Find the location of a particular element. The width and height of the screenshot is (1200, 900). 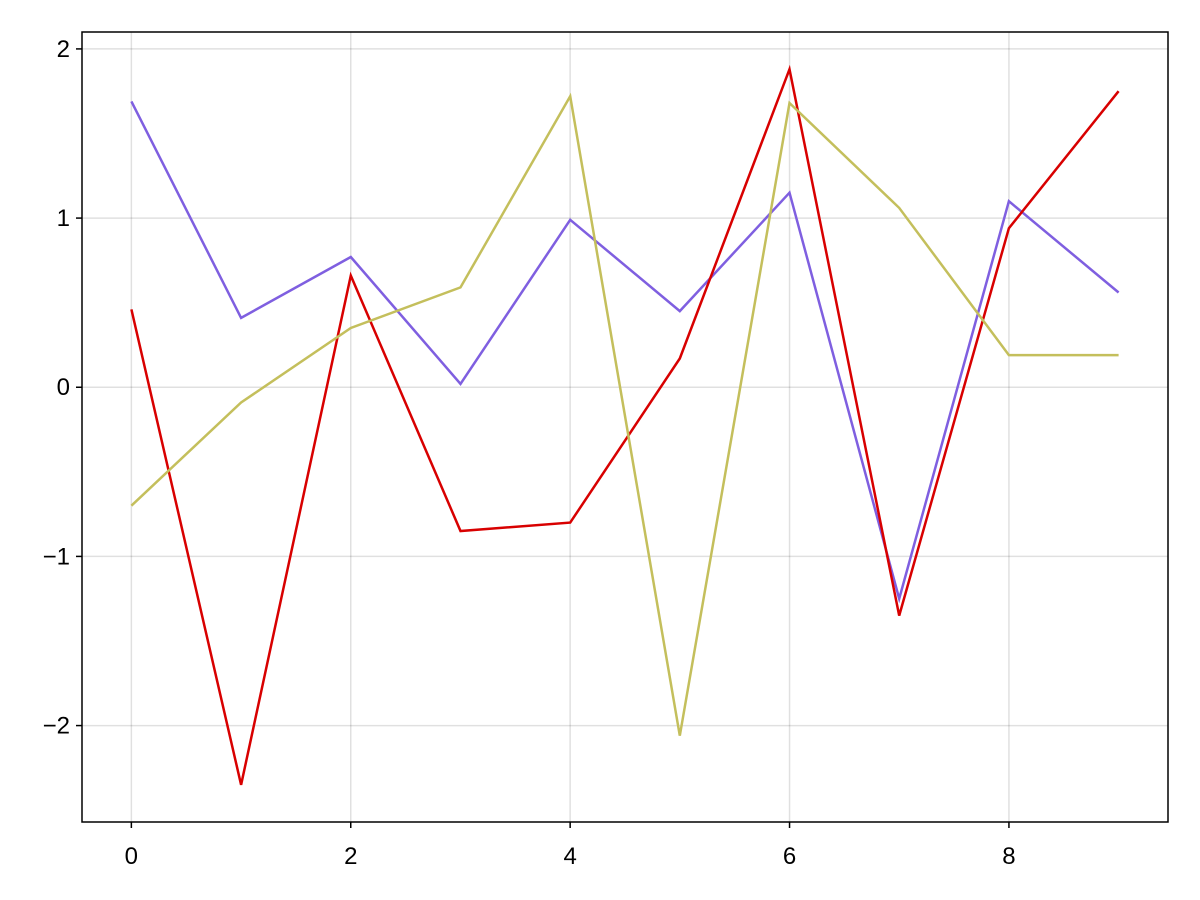

x-tick-label: 8 is located at coordinates (1008, 856).